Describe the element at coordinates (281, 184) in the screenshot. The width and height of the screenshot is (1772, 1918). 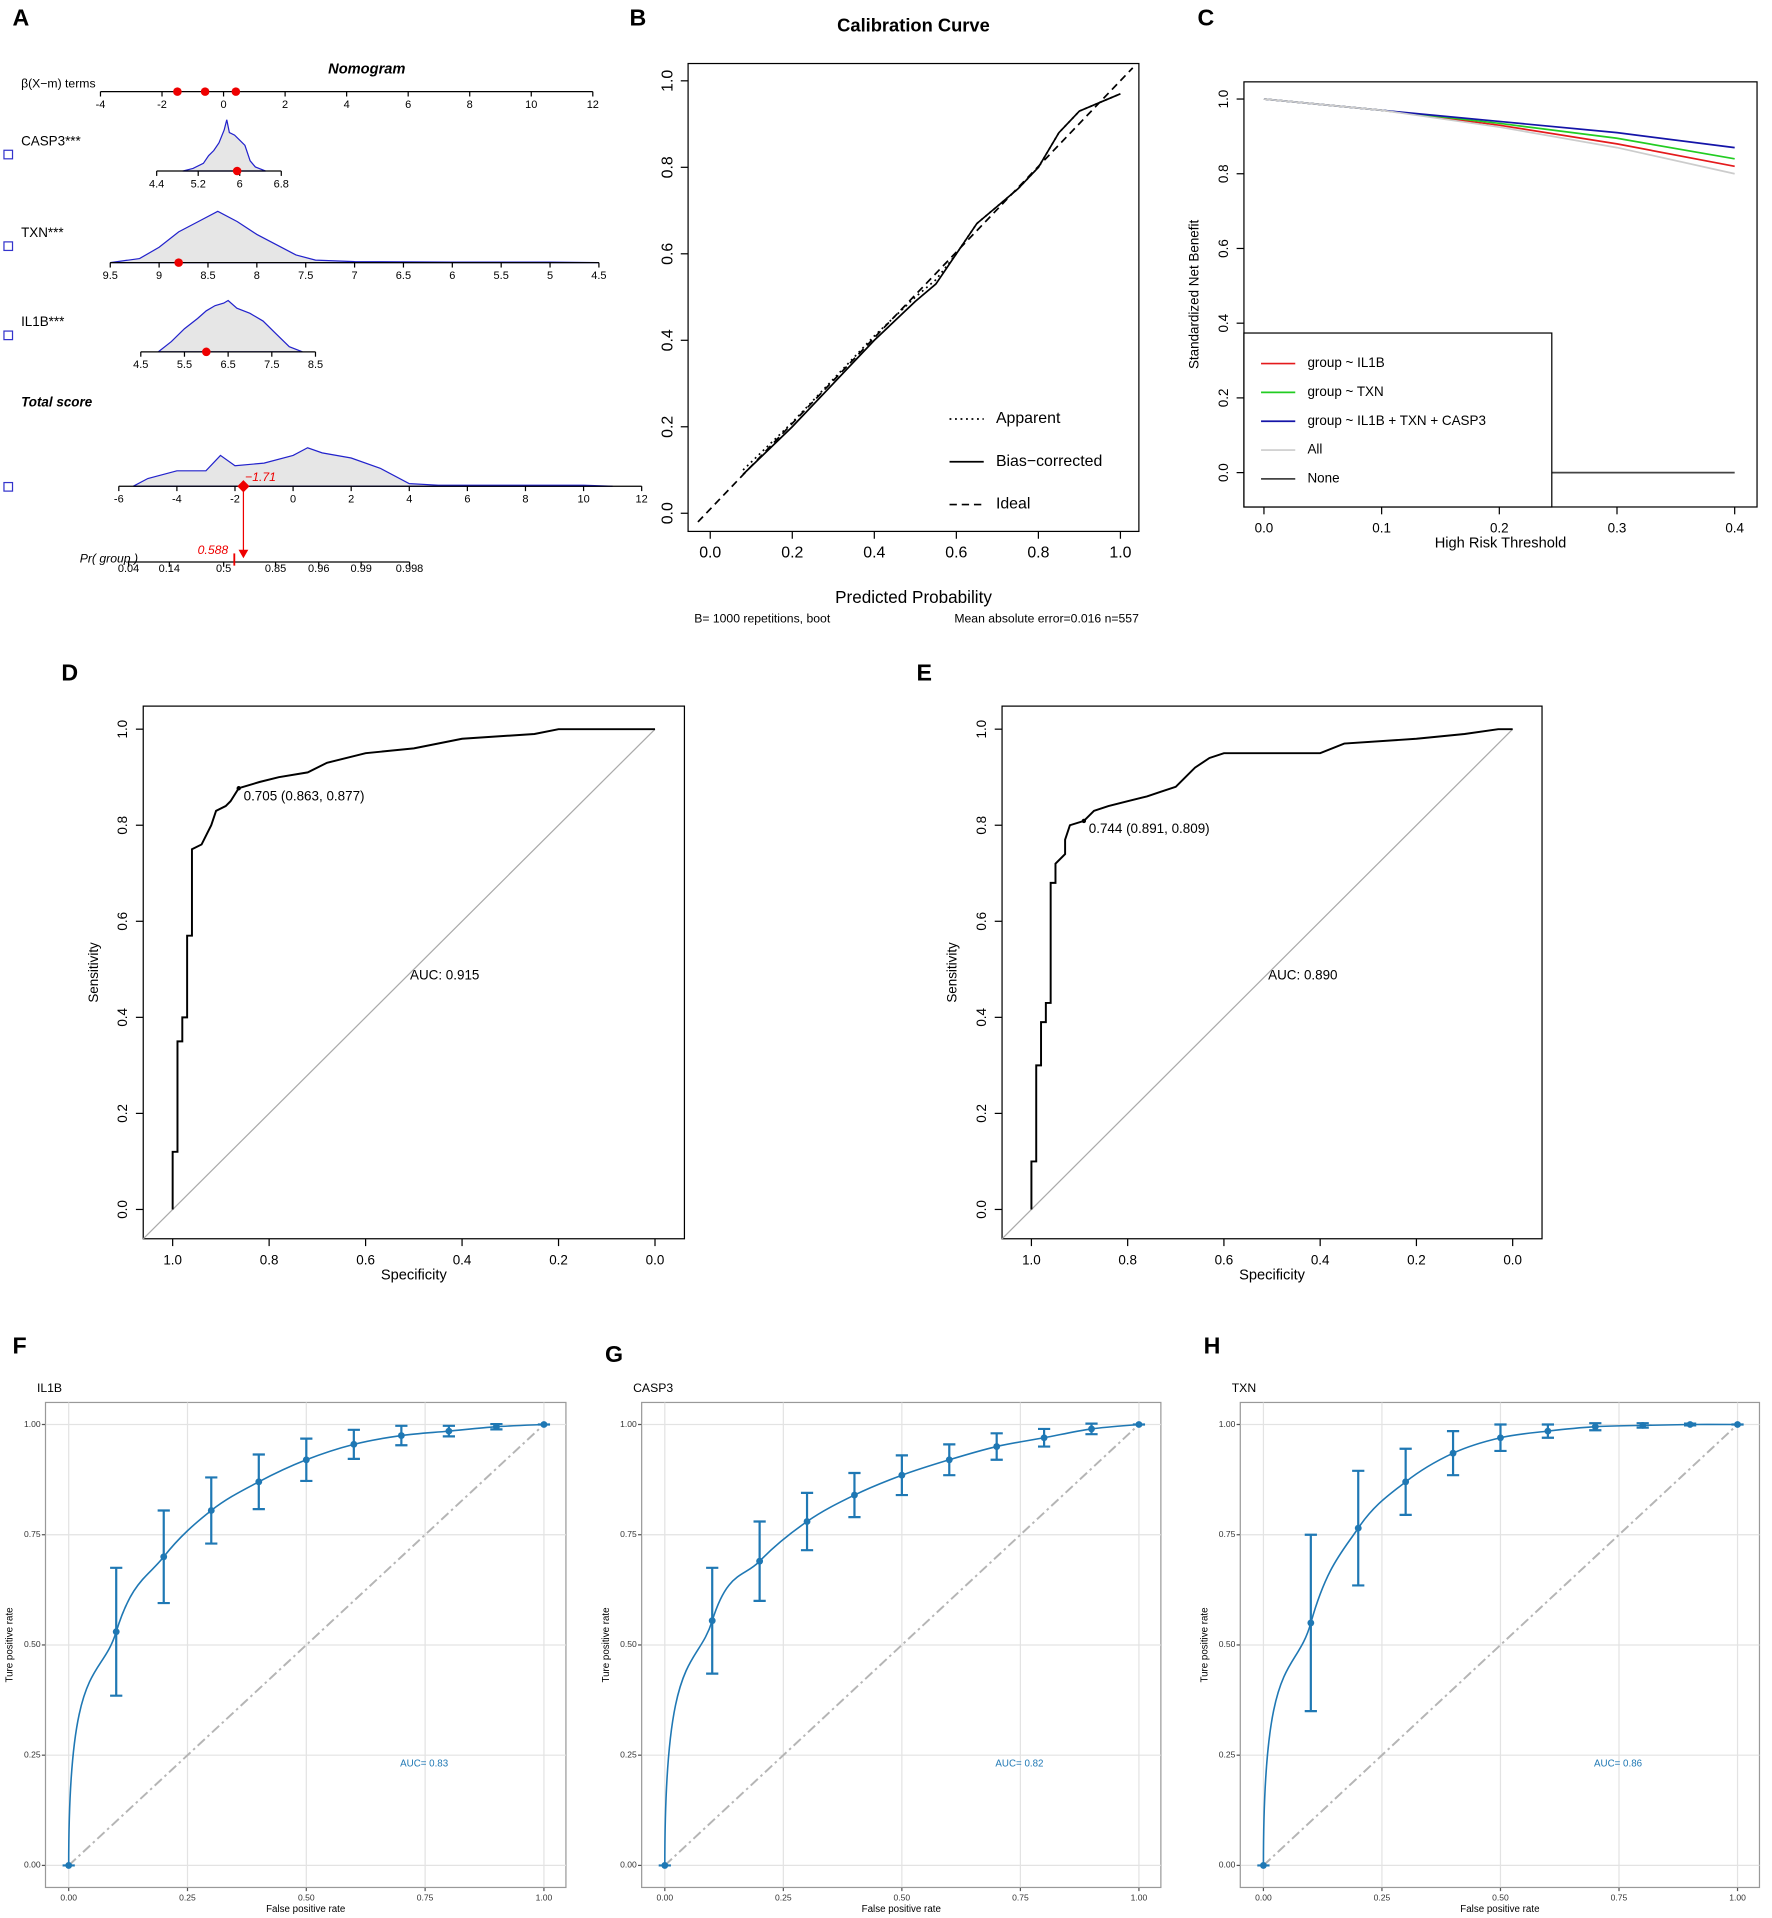
I see `variable-tick-label: 6.8` at that location.